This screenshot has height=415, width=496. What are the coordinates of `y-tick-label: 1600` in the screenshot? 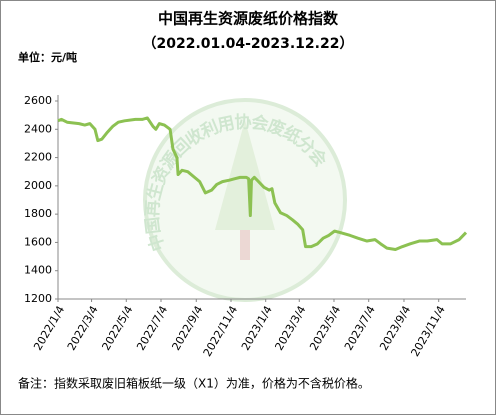 It's located at (38, 241).